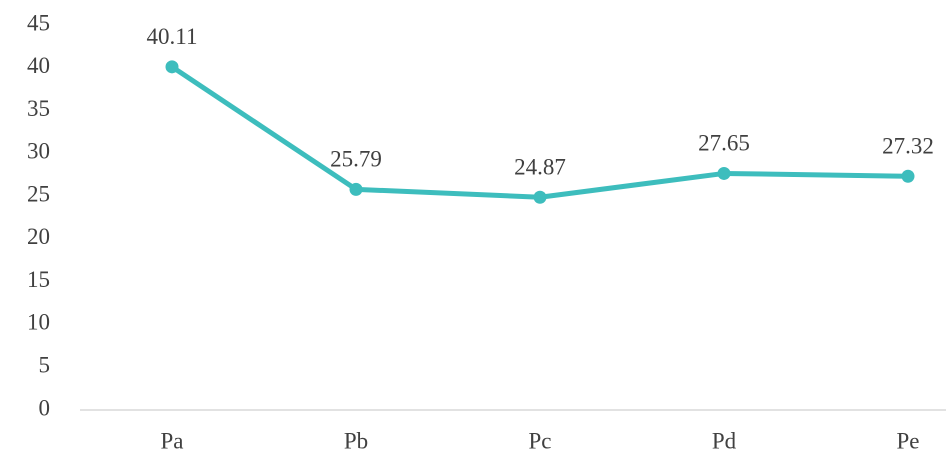  I want to click on y-tick-label: 35, so click(38, 108).